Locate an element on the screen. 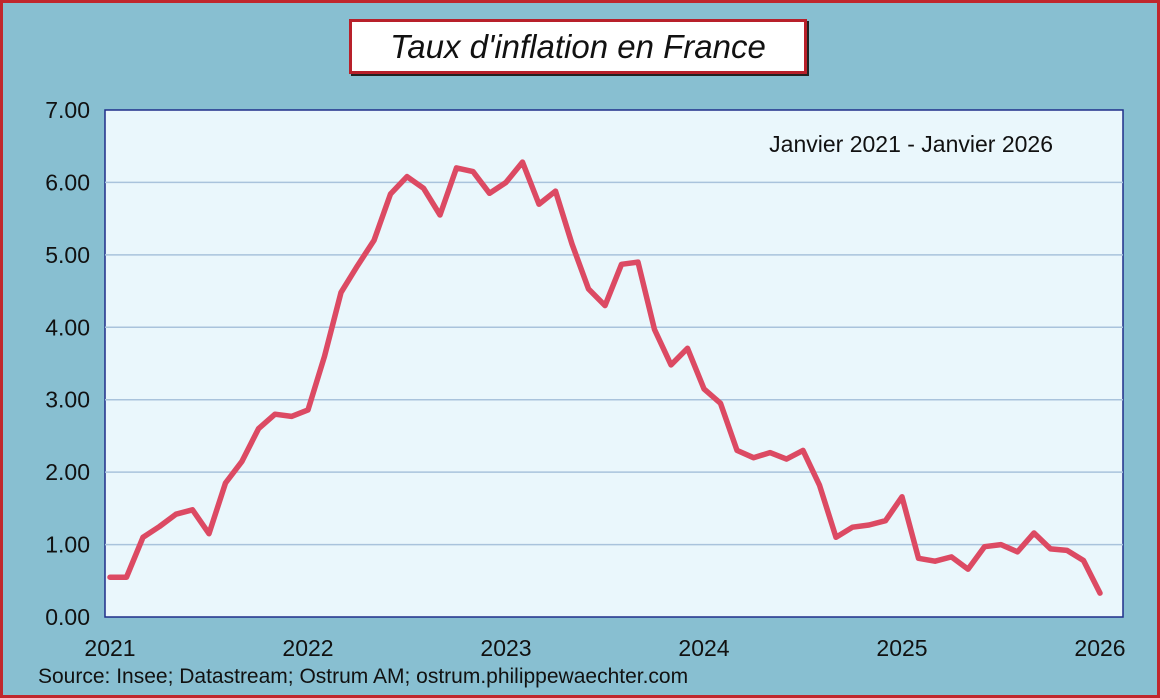 Image resolution: width=1160 pixels, height=698 pixels. y-tick-label: 2.00 is located at coordinates (67, 472).